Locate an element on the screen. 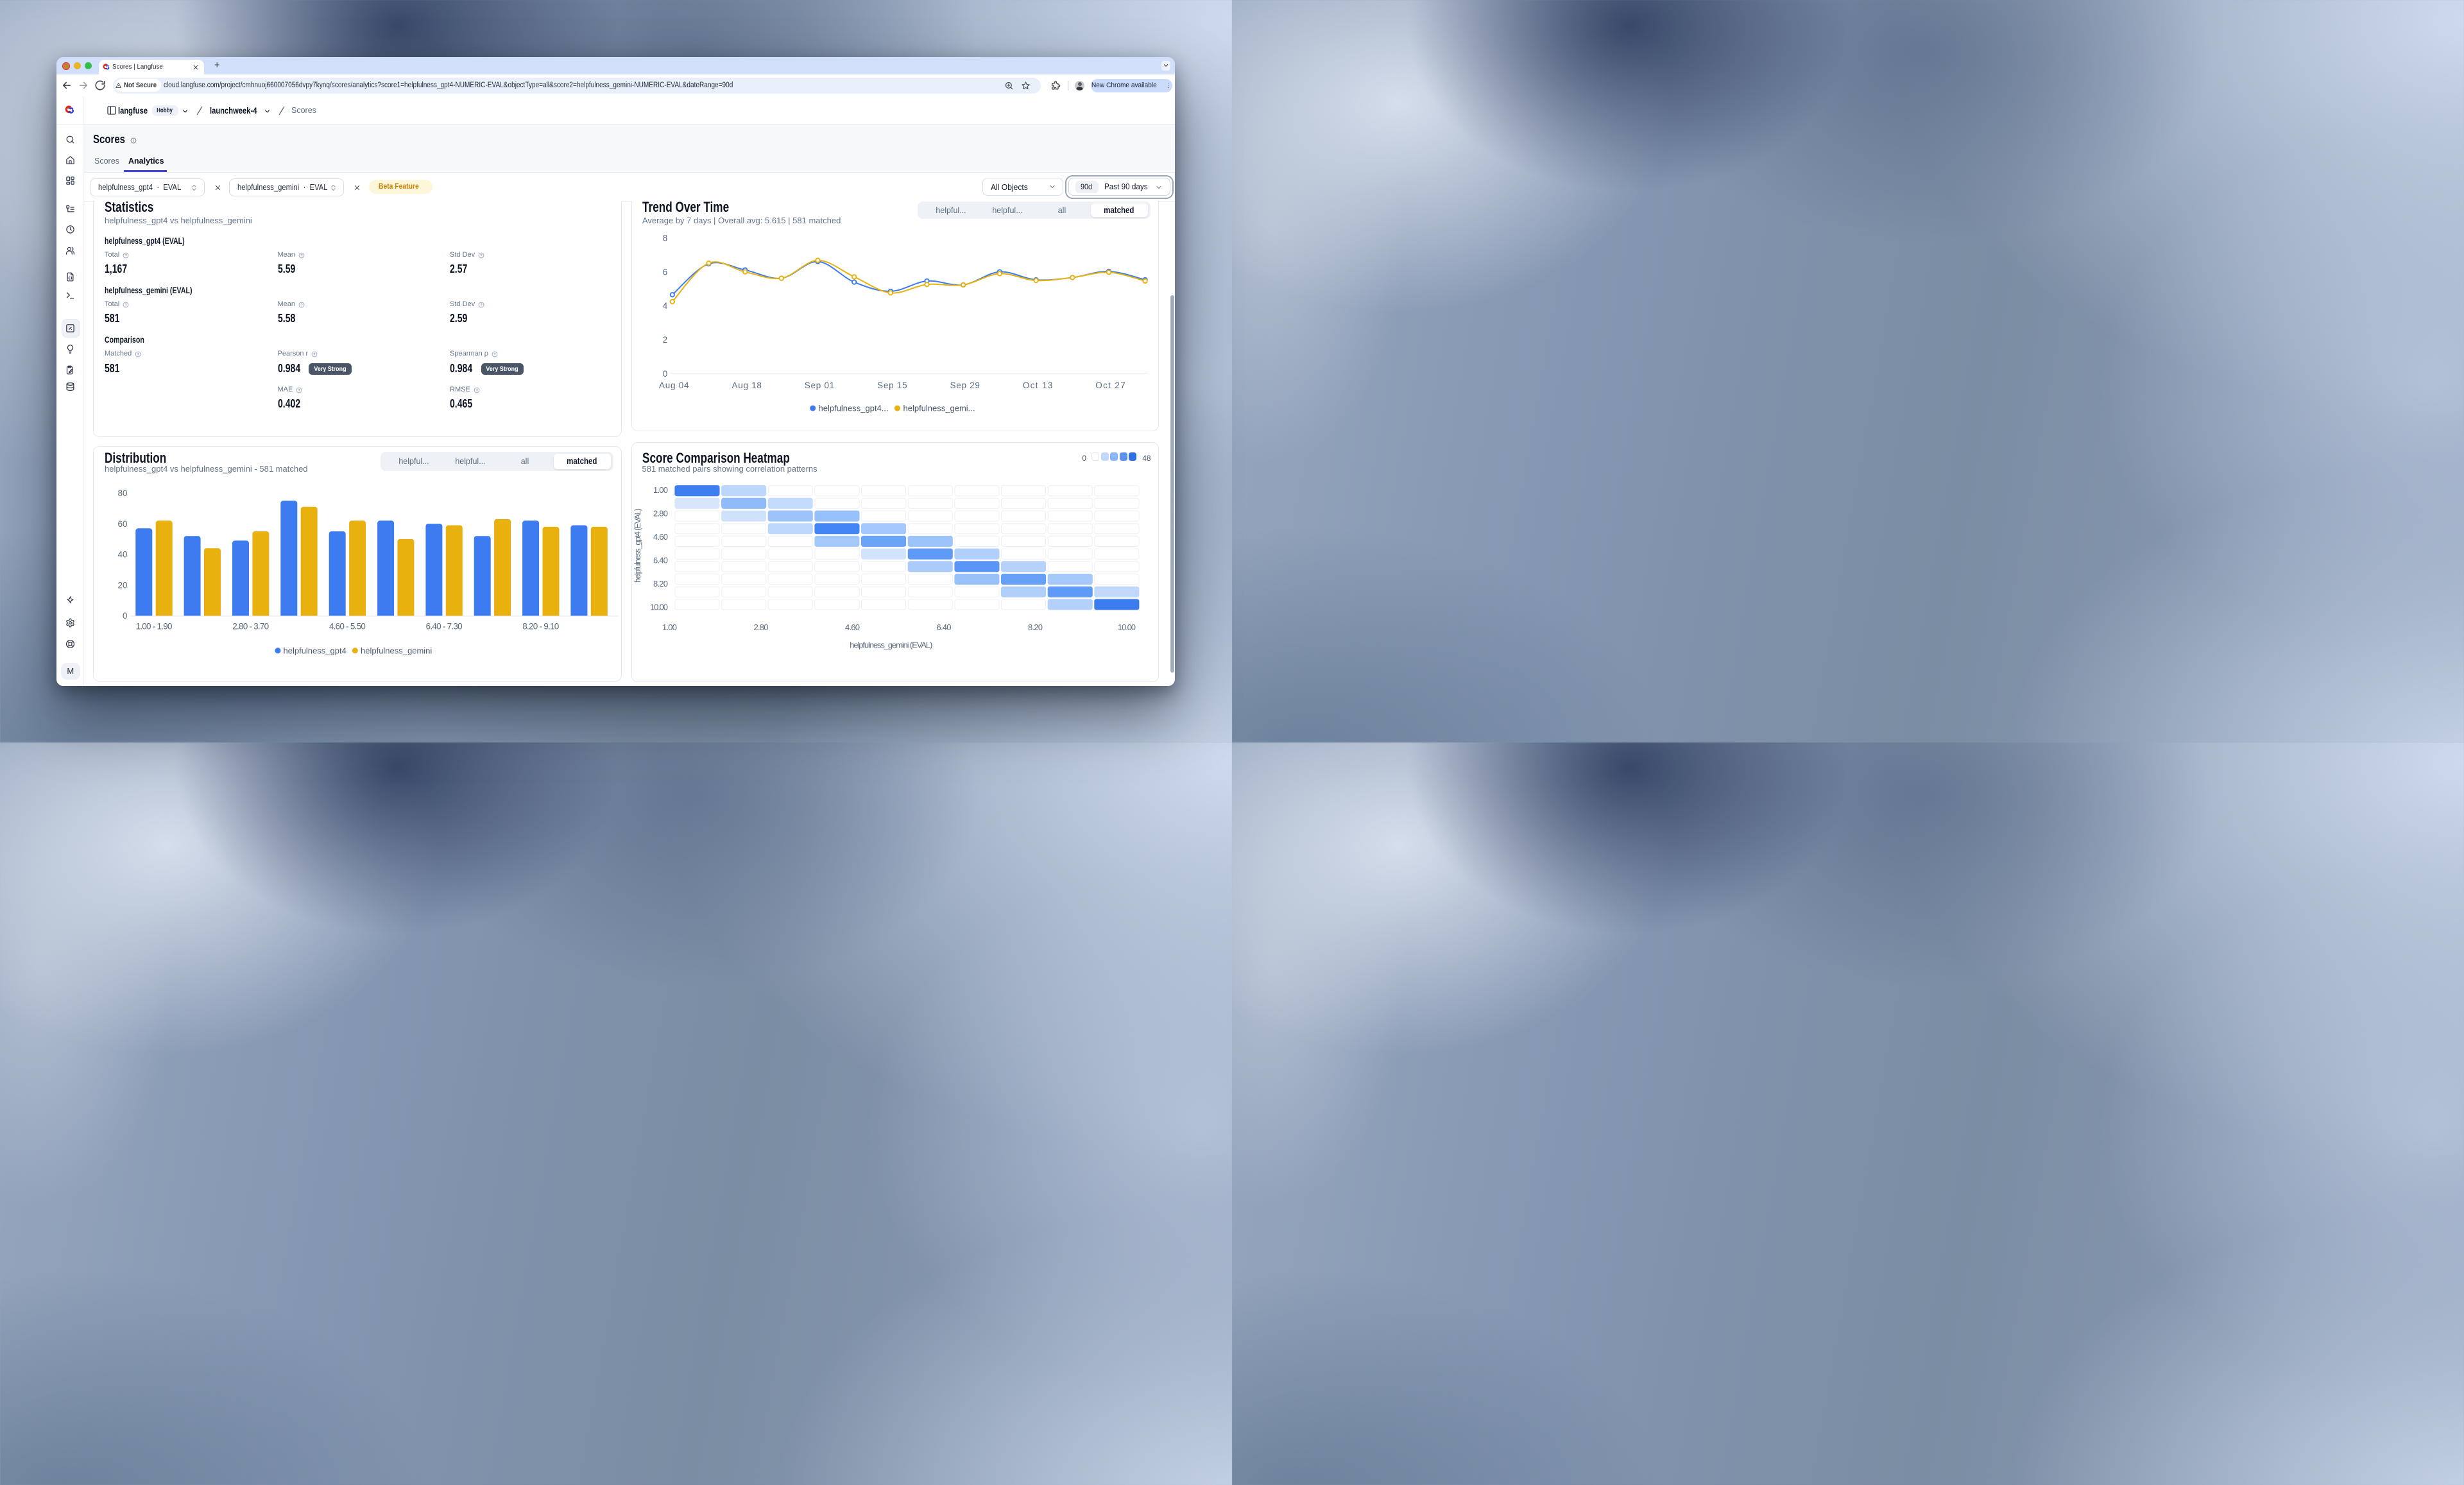 This screenshot has height=1485, width=2464. svg-text: 4.60 - 5.50 is located at coordinates (347, 626).